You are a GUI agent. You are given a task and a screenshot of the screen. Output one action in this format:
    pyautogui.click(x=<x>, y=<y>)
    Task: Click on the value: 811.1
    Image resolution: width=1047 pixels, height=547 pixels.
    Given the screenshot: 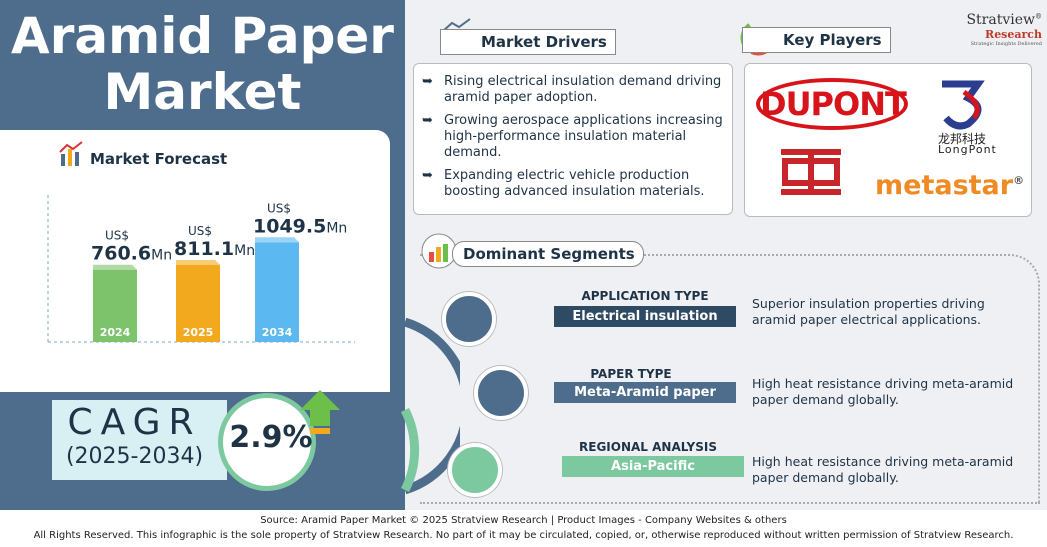 What is the action you would take?
    pyautogui.click(x=204, y=249)
    